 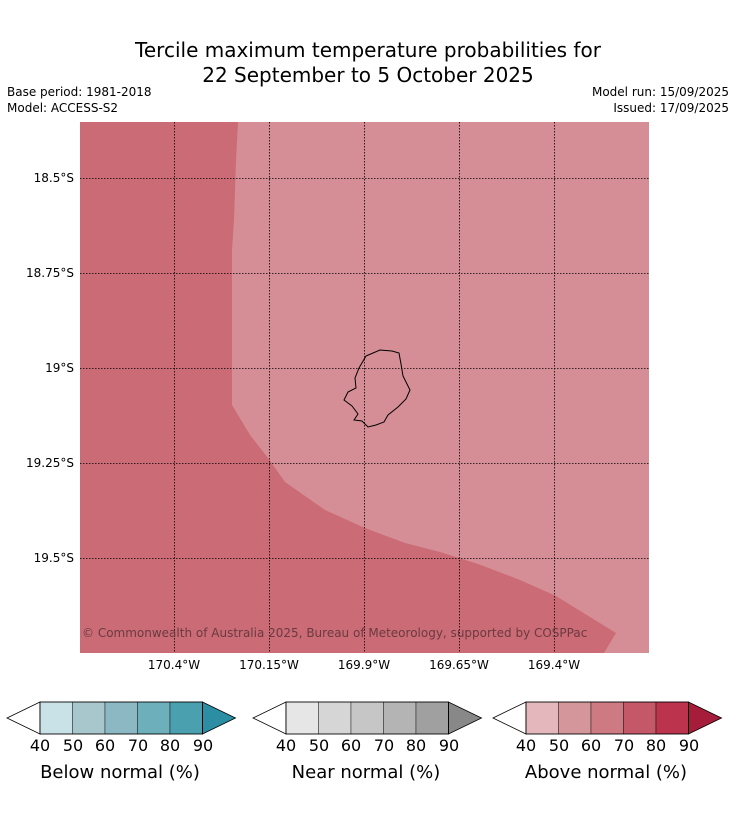 I want to click on lat-label: 19.25°S, so click(x=50, y=463).